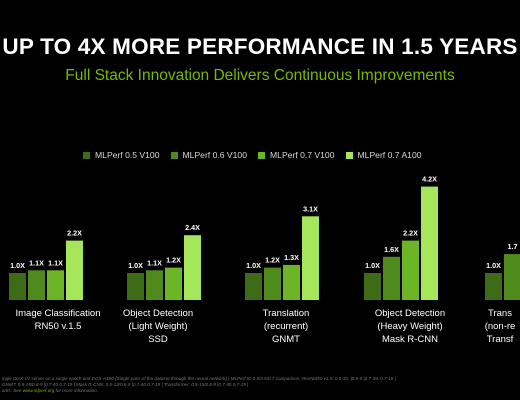 The image size is (520, 400). I want to click on data-label: 2.4X, so click(192, 227).